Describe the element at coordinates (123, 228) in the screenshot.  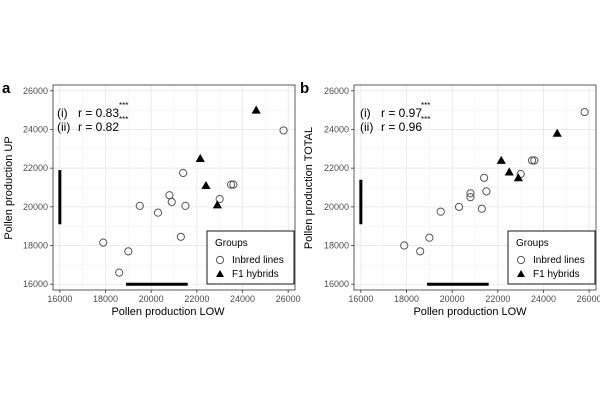
I see `panel-a-range-bars` at that location.